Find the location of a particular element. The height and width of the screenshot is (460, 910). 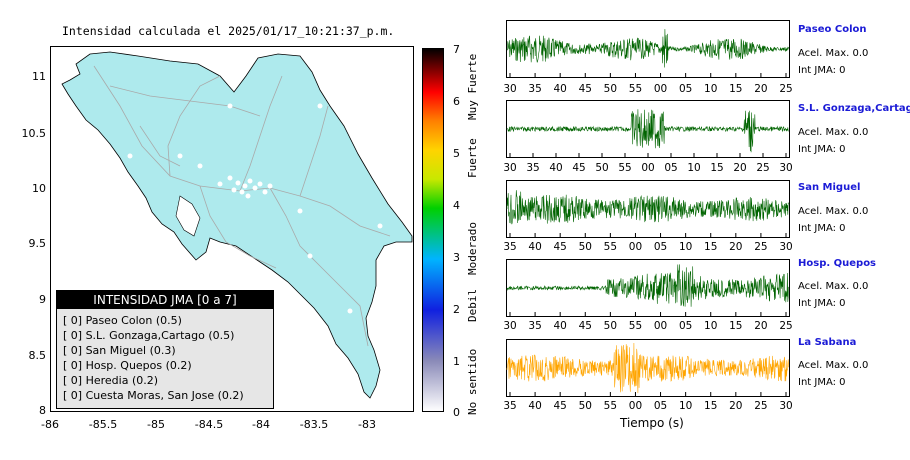

legend-item: [ 0] Paseo Colon (0.5) is located at coordinates (122, 320).